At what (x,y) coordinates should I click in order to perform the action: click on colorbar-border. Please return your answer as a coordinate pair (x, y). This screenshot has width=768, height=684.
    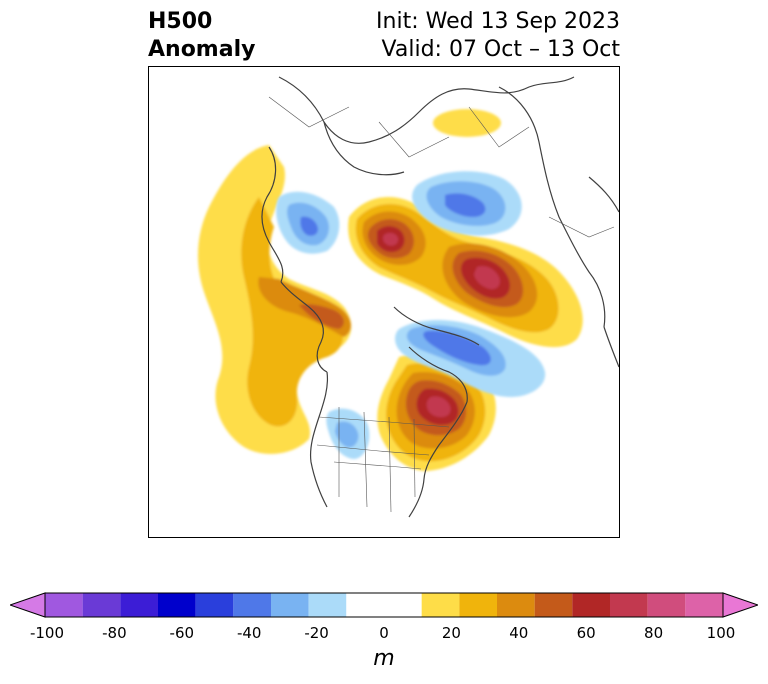
    Looking at the image, I should click on (384, 605).